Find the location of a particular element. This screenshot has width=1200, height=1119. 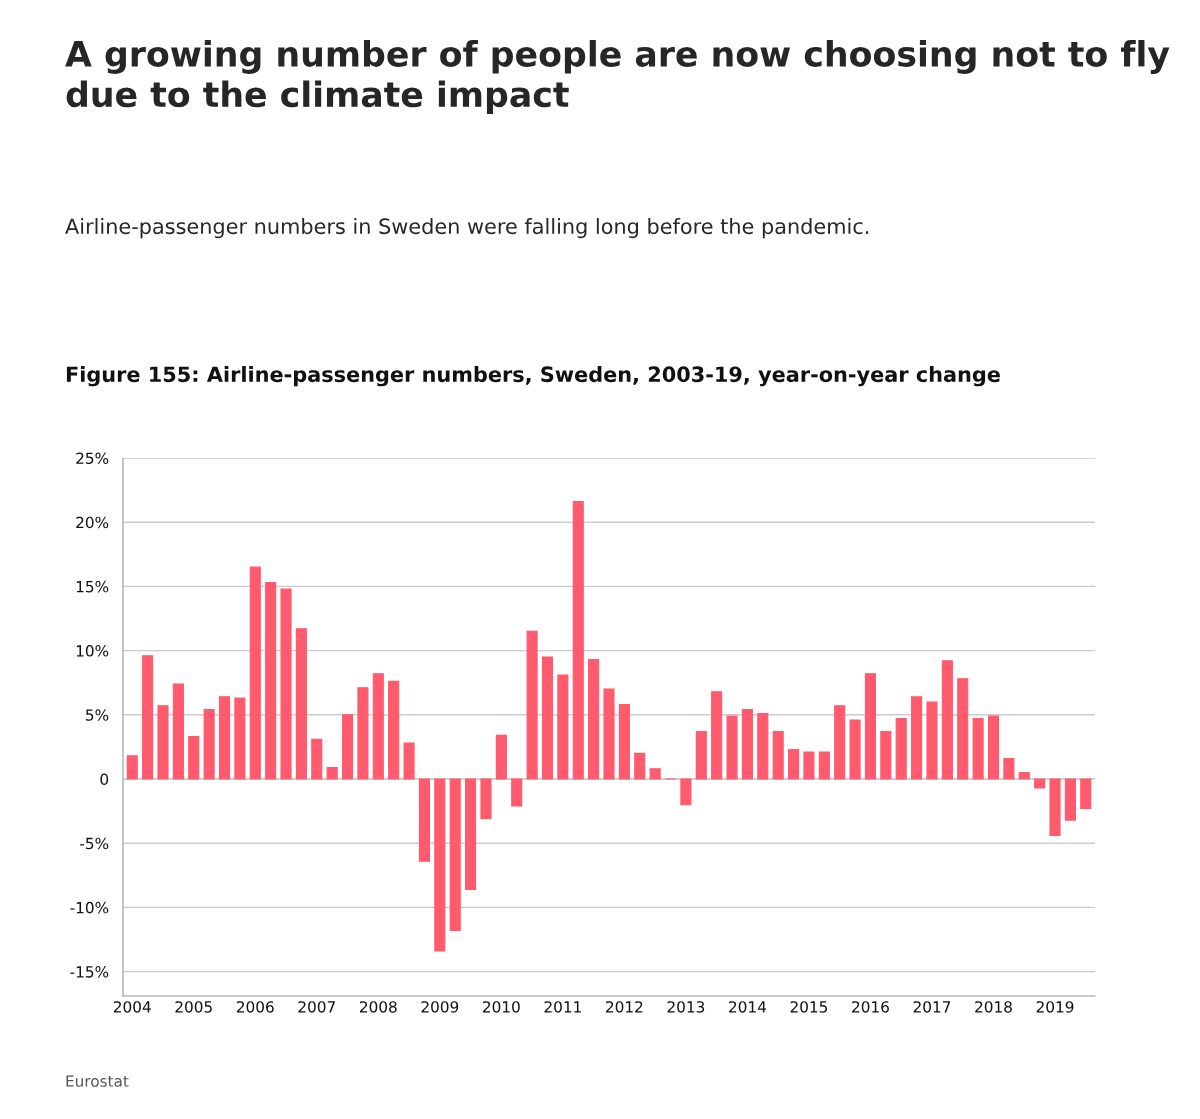

x-tick-label: 2006 is located at coordinates (255, 1007).